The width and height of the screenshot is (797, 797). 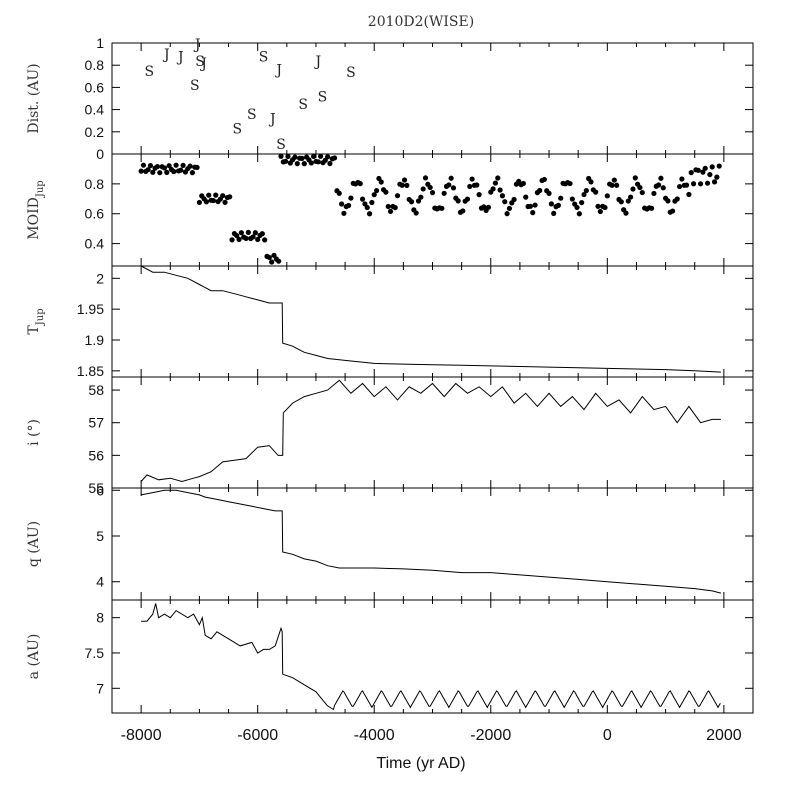 I want to click on y-axis-label: Dist. (AU), so click(x=34, y=98).